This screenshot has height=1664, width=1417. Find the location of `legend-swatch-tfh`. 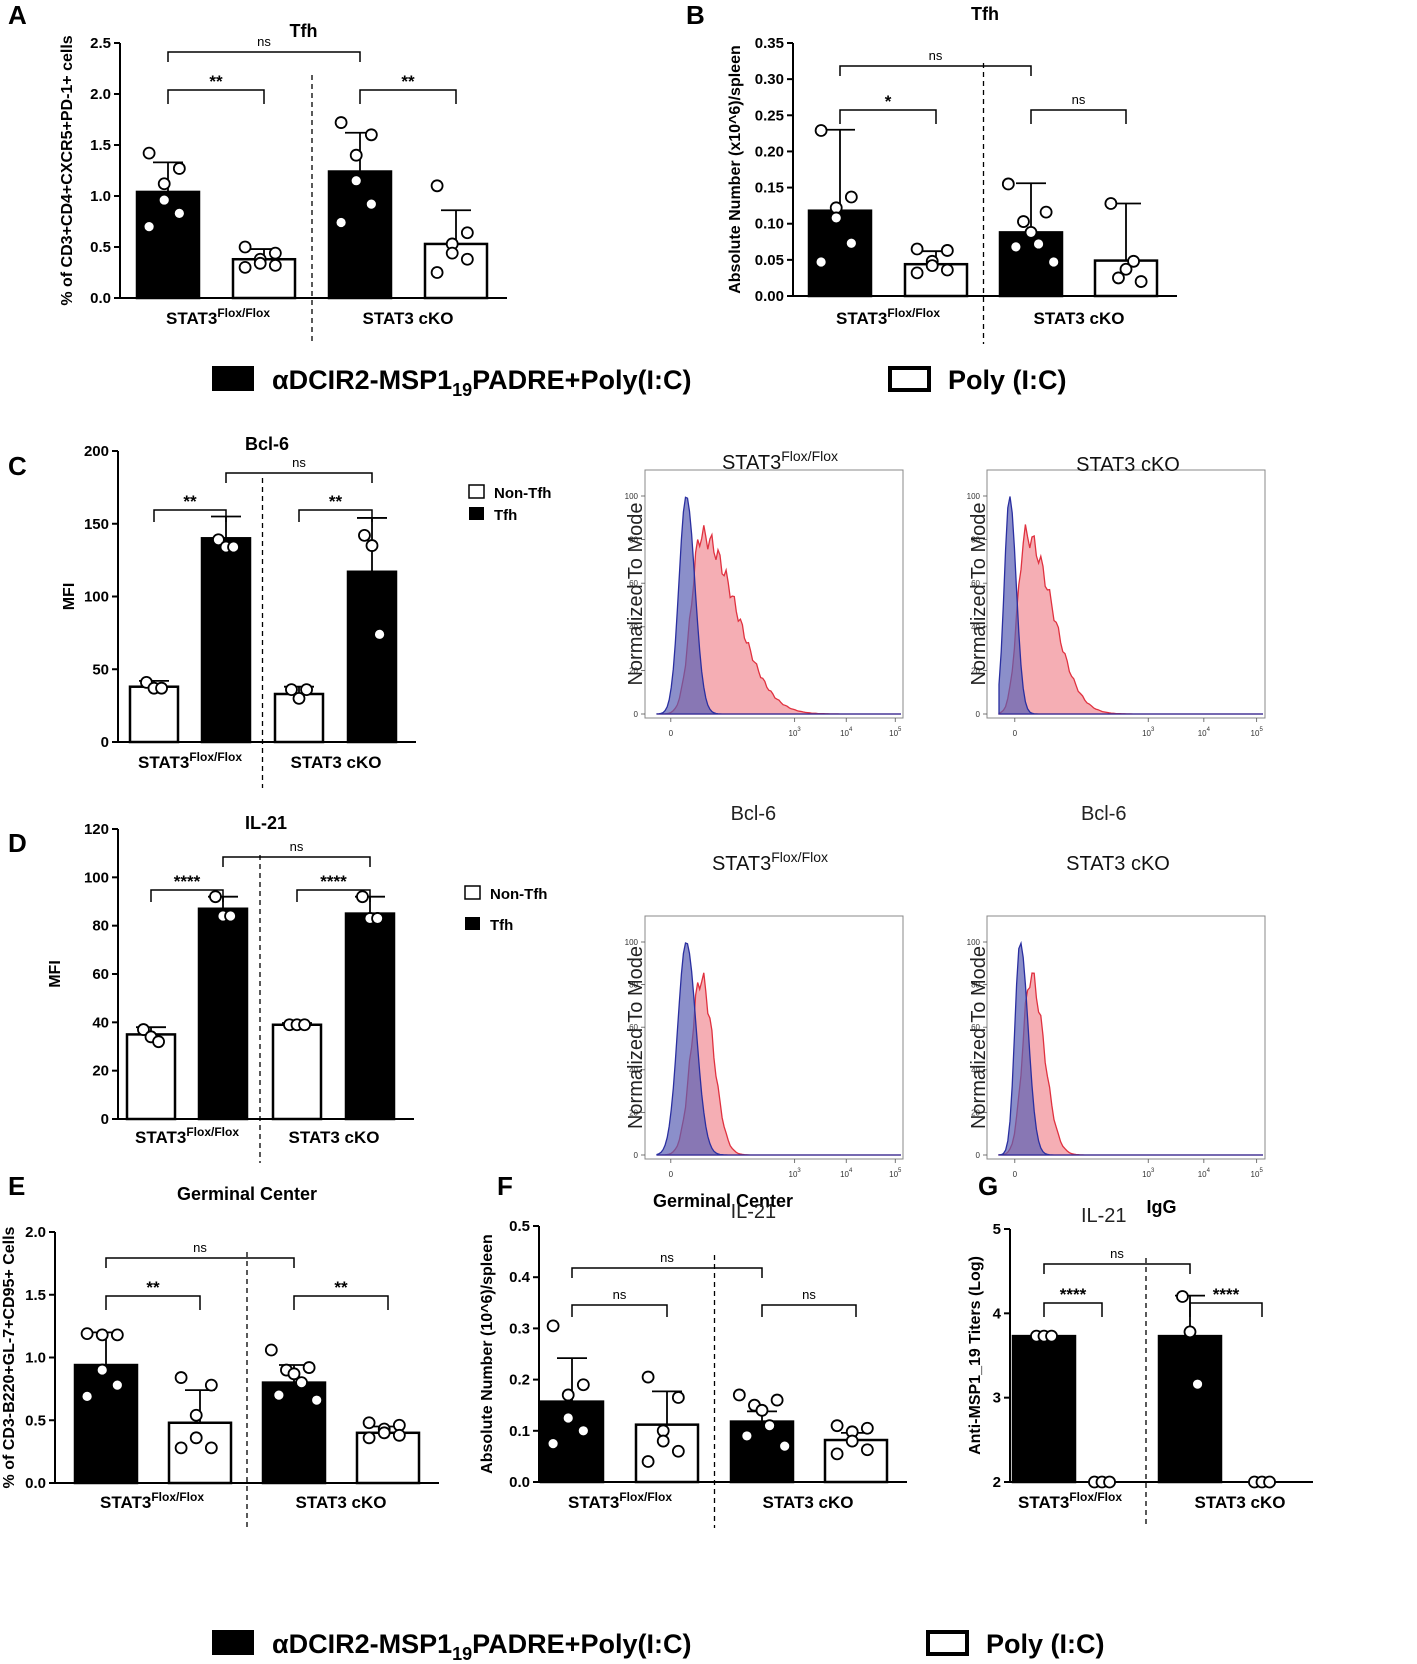

legend-swatch-tfh is located at coordinates (472, 923).